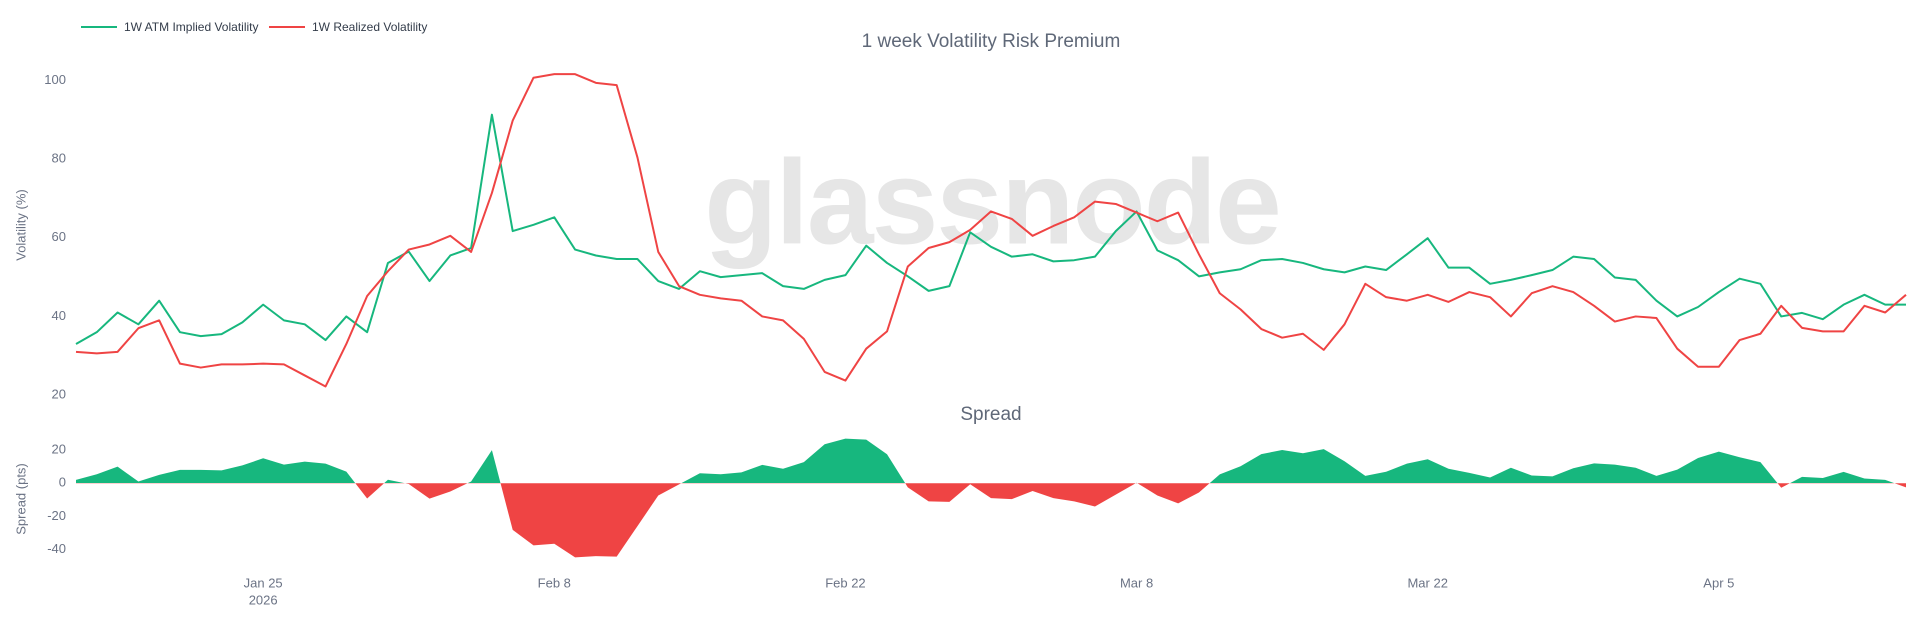 This screenshot has width=1920, height=620. I want to click on y-tick-label: 80, so click(59, 158).